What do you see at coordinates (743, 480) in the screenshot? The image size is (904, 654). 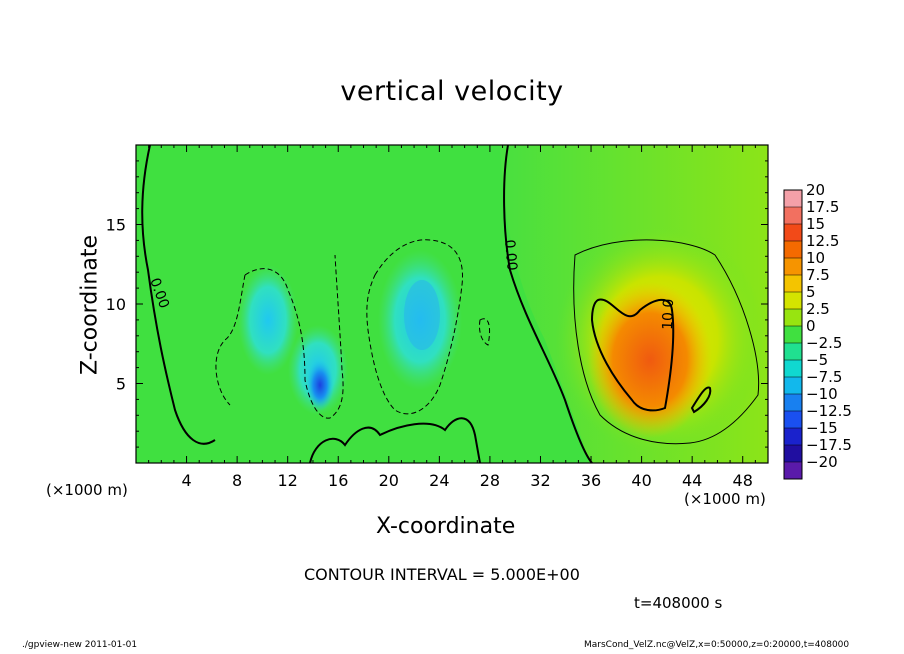 I see `x-tick-label: 48` at bounding box center [743, 480].